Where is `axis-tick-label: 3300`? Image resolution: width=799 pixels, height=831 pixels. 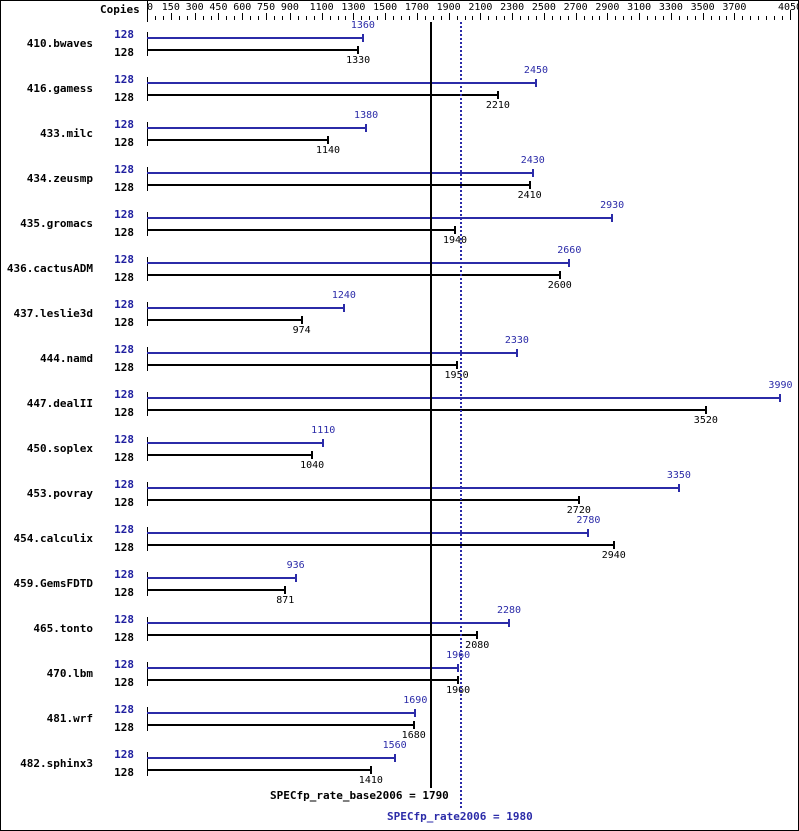 axis-tick-label: 3300 is located at coordinates (670, 7).